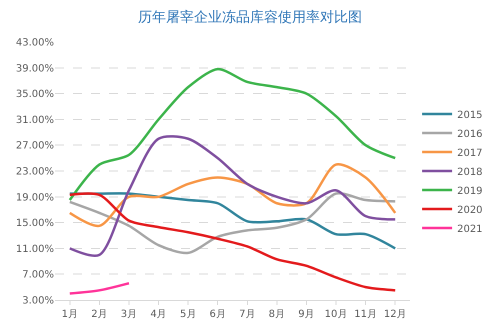 This screenshot has width=500, height=335. What do you see at coordinates (306, 314) in the screenshot?
I see `x-tick-label: 9月` at bounding box center [306, 314].